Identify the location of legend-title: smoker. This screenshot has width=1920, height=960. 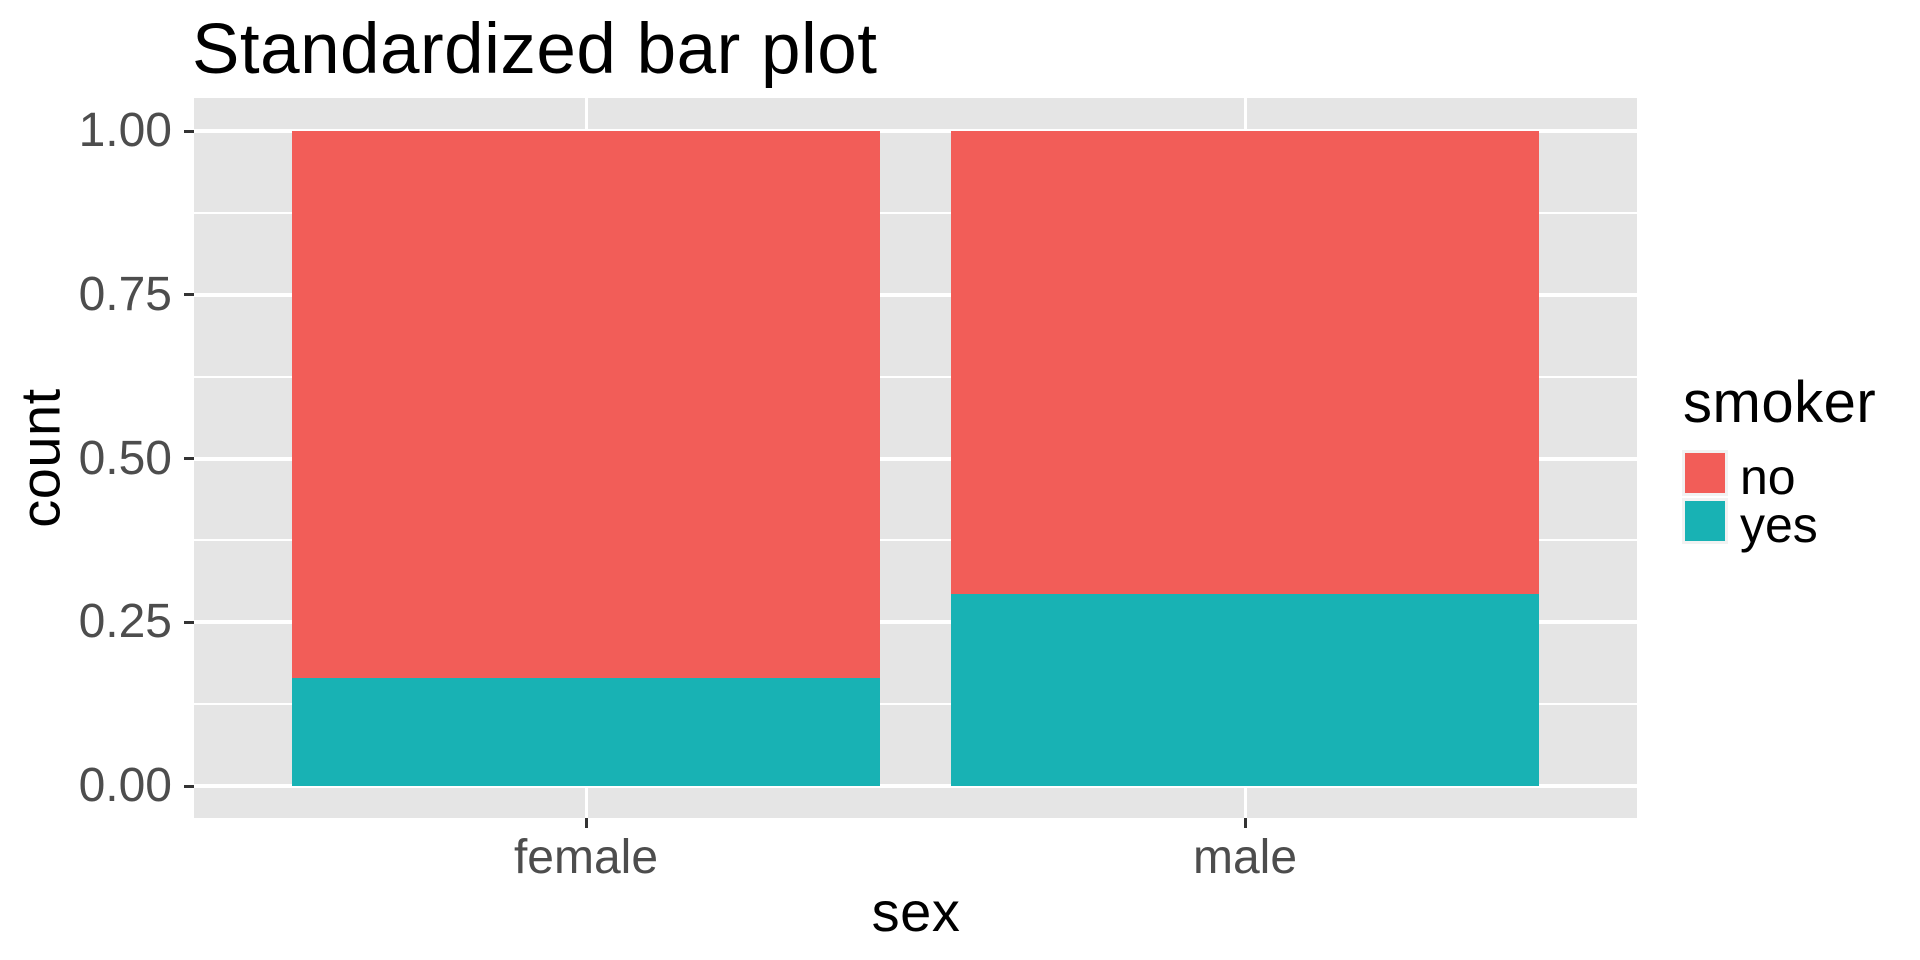
(1780, 402).